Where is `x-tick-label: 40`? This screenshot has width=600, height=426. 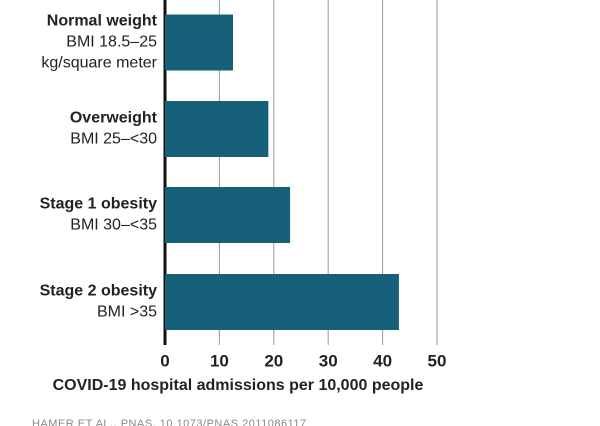
x-tick-label: 40 is located at coordinates (382, 360).